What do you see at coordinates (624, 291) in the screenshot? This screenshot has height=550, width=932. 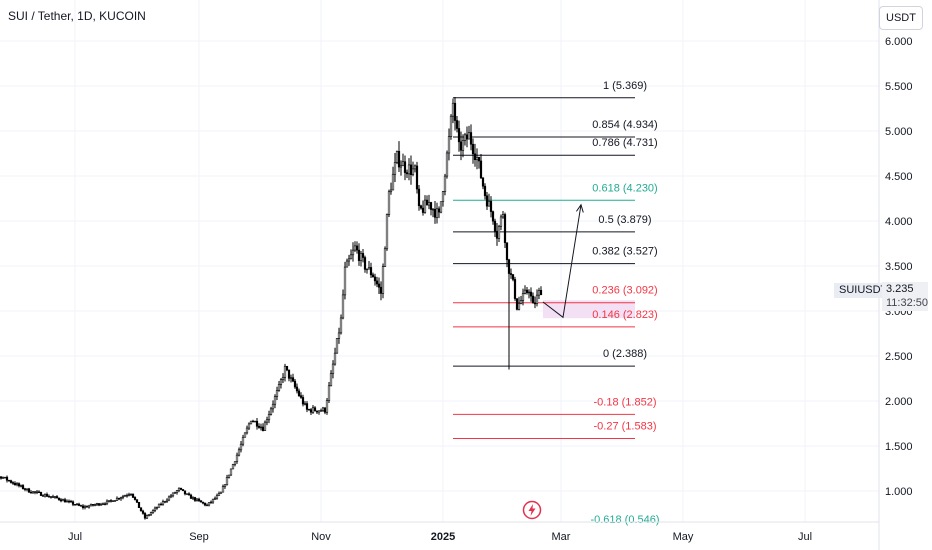 I see `fib-level-label: 0.236 (3.092)` at bounding box center [624, 291].